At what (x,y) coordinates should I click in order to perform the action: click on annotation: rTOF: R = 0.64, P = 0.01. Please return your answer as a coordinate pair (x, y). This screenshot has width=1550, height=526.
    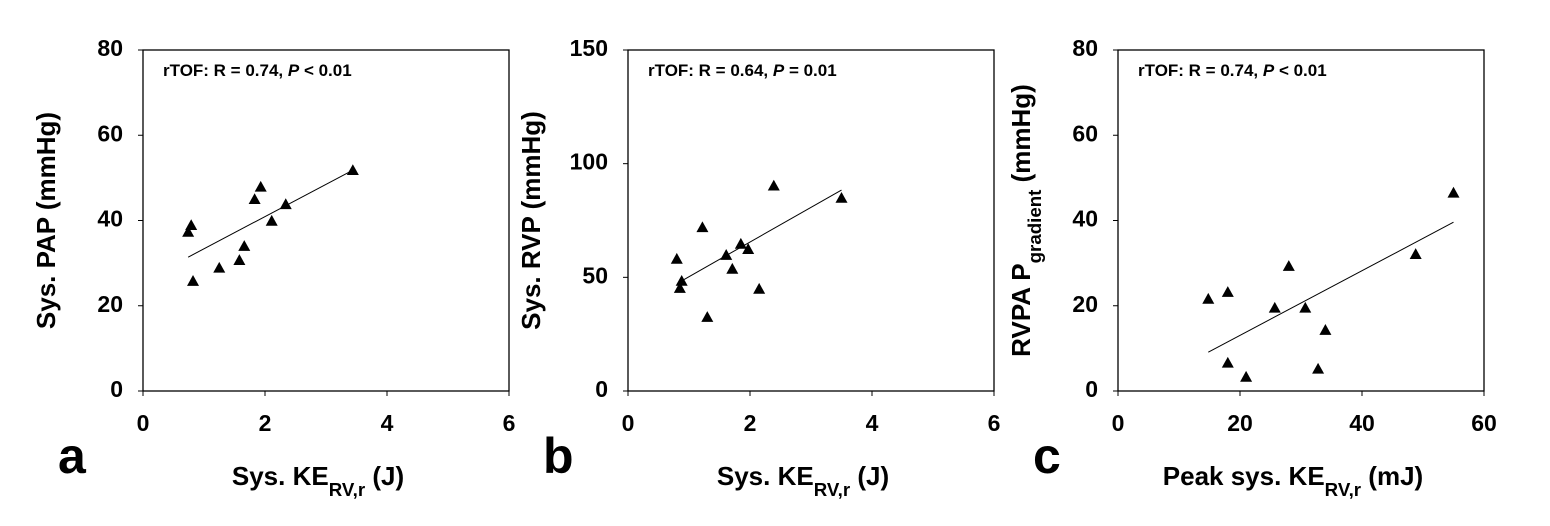
    Looking at the image, I should click on (742, 70).